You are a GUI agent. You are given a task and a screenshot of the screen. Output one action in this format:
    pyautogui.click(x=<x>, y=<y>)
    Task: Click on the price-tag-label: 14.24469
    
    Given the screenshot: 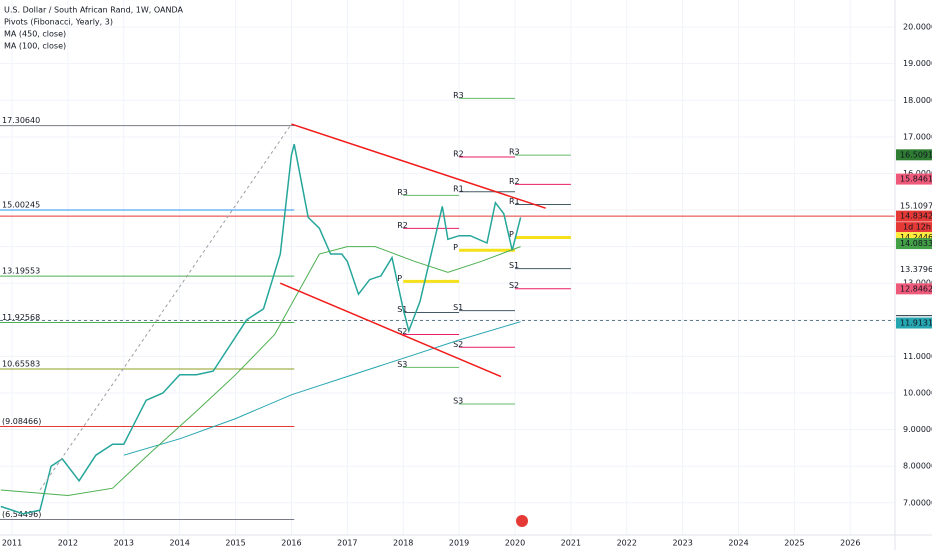 What is the action you would take?
    pyautogui.click(x=916, y=237)
    